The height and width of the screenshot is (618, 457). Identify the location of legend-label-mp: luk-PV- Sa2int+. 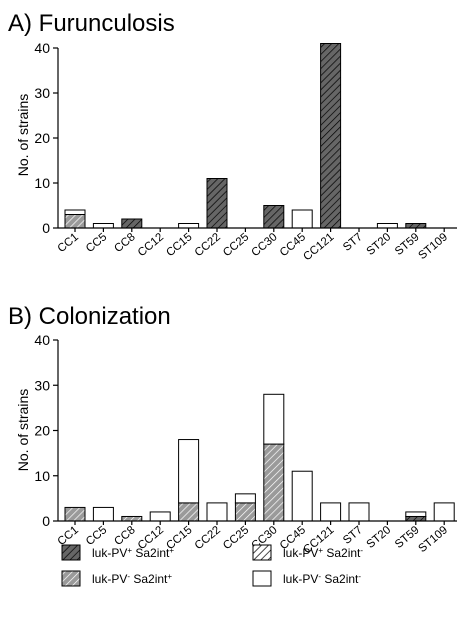
(132, 579).